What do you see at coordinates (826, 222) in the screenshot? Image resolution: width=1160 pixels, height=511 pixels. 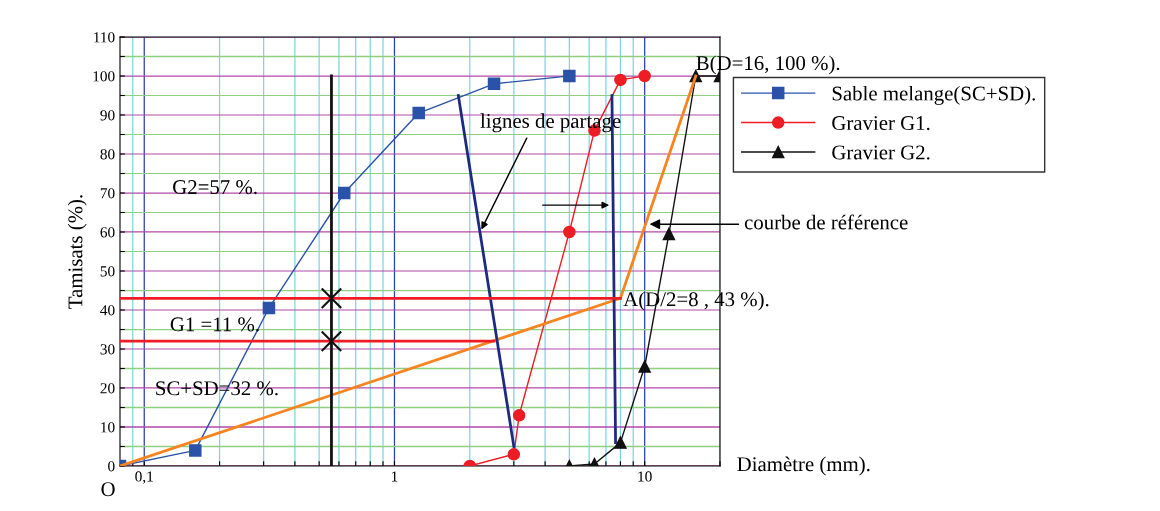 I see `annotation: courbe de référence` at bounding box center [826, 222].